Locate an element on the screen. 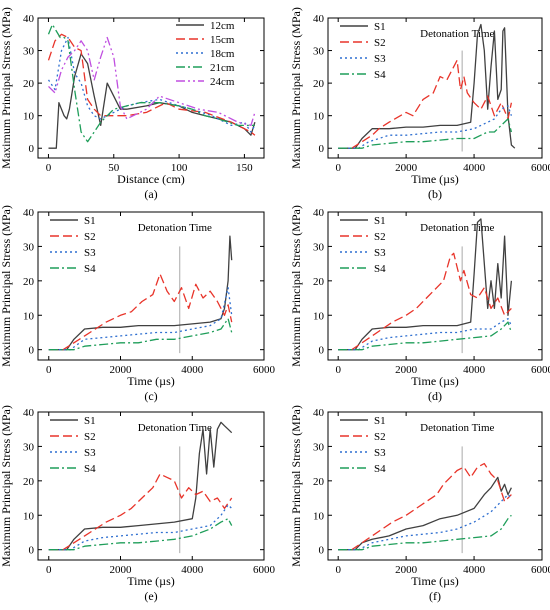 Image resolution: width=550 pixels, height=610 pixels. x-tick-label: 2000 is located at coordinates (406, 370).